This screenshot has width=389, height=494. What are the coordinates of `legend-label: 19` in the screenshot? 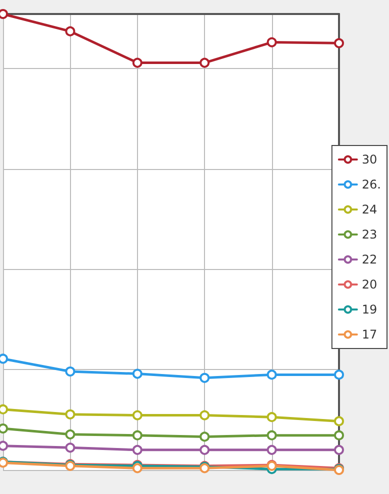 It's located at (370, 309).